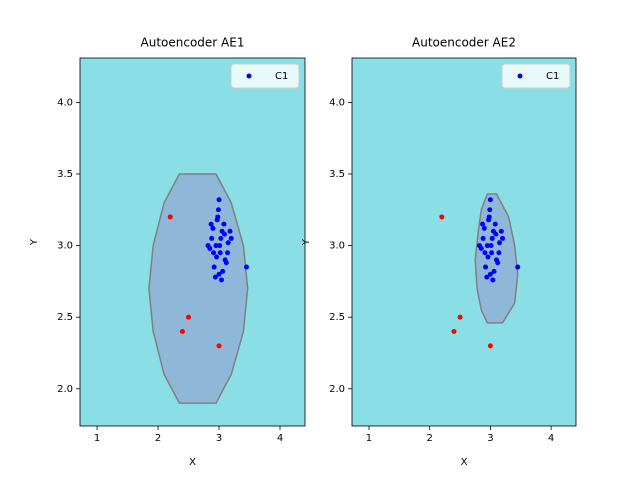  What do you see at coordinates (193, 43) in the screenshot?
I see `chart-title: Autoencoder AE1` at bounding box center [193, 43].